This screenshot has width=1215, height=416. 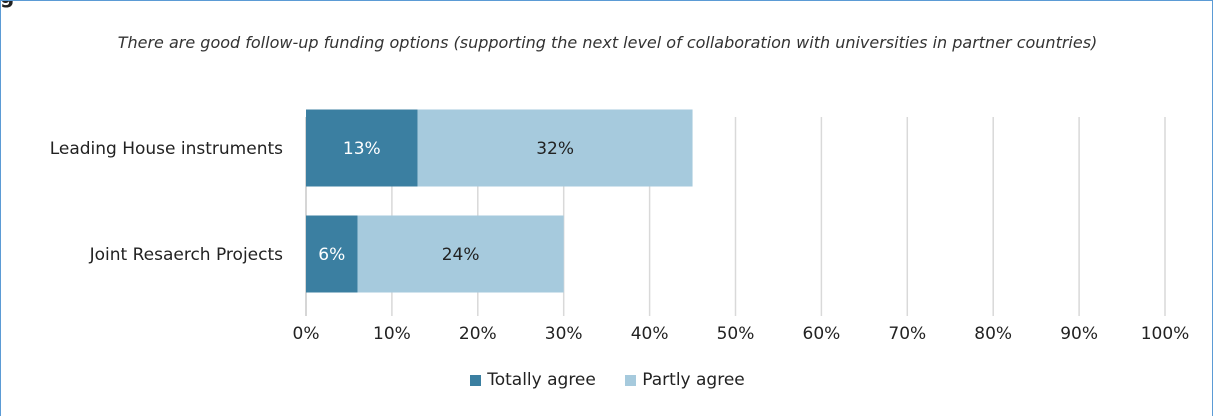 I want to click on data-label: 13%, so click(x=362, y=149).